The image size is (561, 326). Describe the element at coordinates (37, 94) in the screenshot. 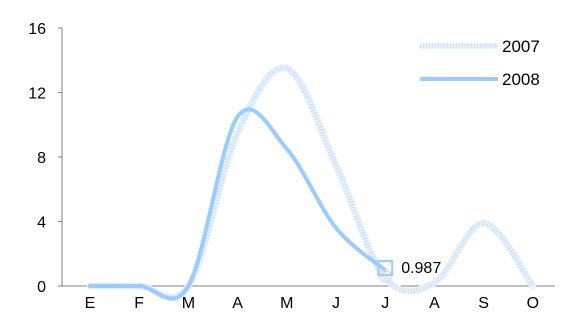

I see `y-tick-label: 12` at that location.